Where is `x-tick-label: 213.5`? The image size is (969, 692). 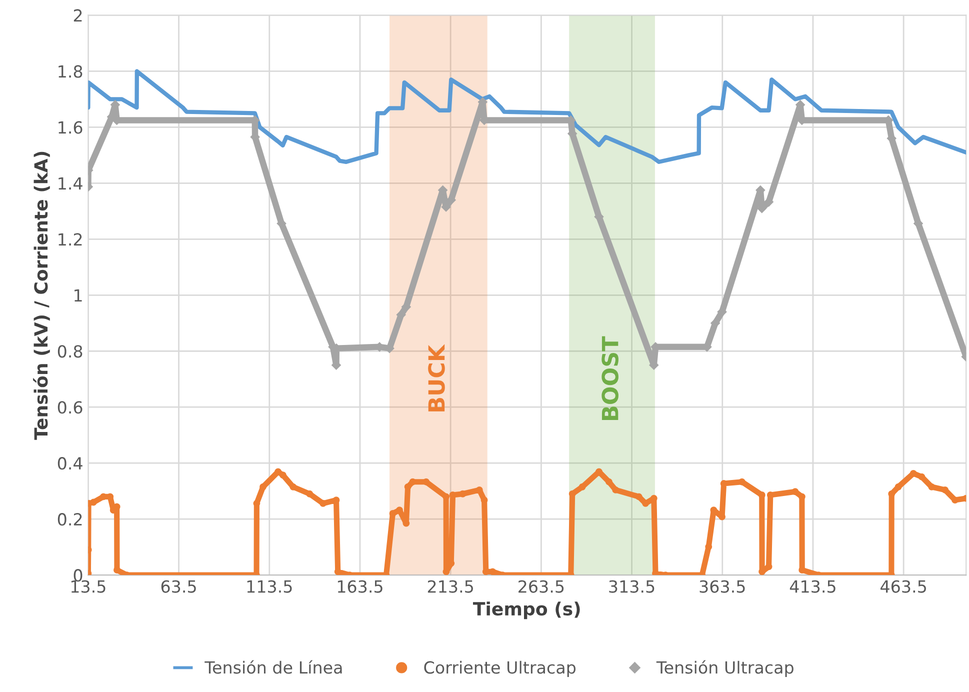 x-tick-label: 213.5 is located at coordinates (450, 586).